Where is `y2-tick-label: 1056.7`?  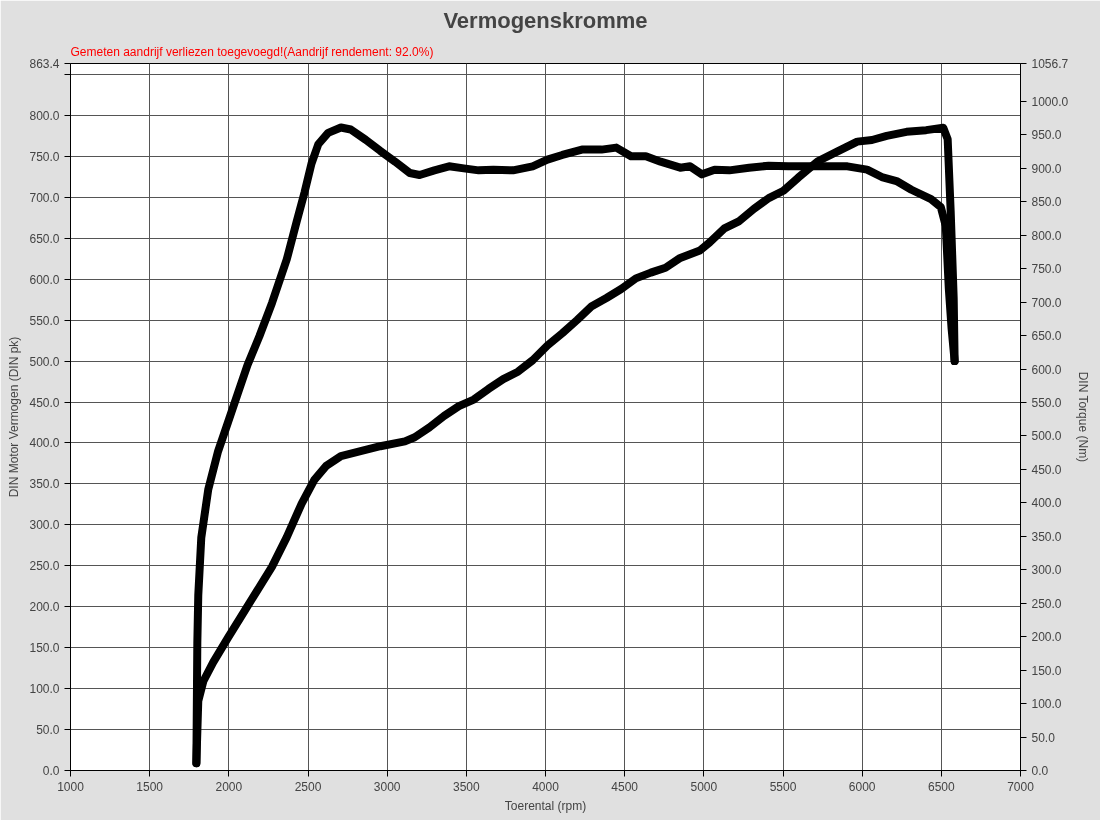
y2-tick-label: 1056.7 is located at coordinates (1050, 64).